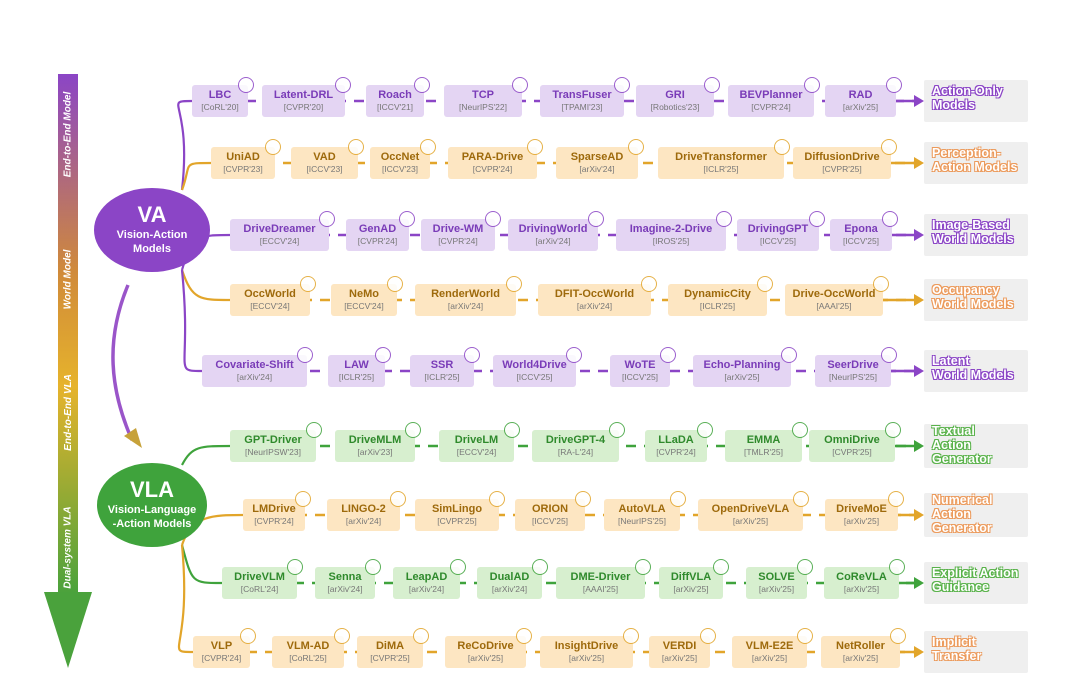  I want to click on method-name: DynamicCity, so click(717, 294).